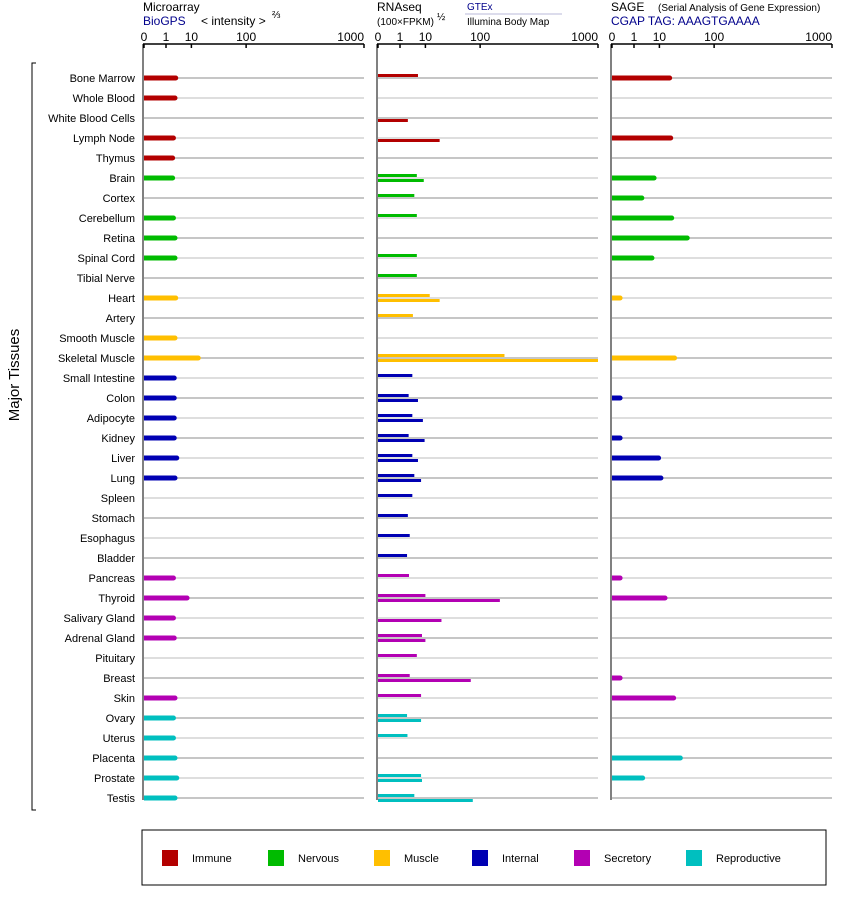 The image size is (842, 900). Describe the element at coordinates (628, 859) in the screenshot. I see `legend-label-secretory: Secretory` at that location.